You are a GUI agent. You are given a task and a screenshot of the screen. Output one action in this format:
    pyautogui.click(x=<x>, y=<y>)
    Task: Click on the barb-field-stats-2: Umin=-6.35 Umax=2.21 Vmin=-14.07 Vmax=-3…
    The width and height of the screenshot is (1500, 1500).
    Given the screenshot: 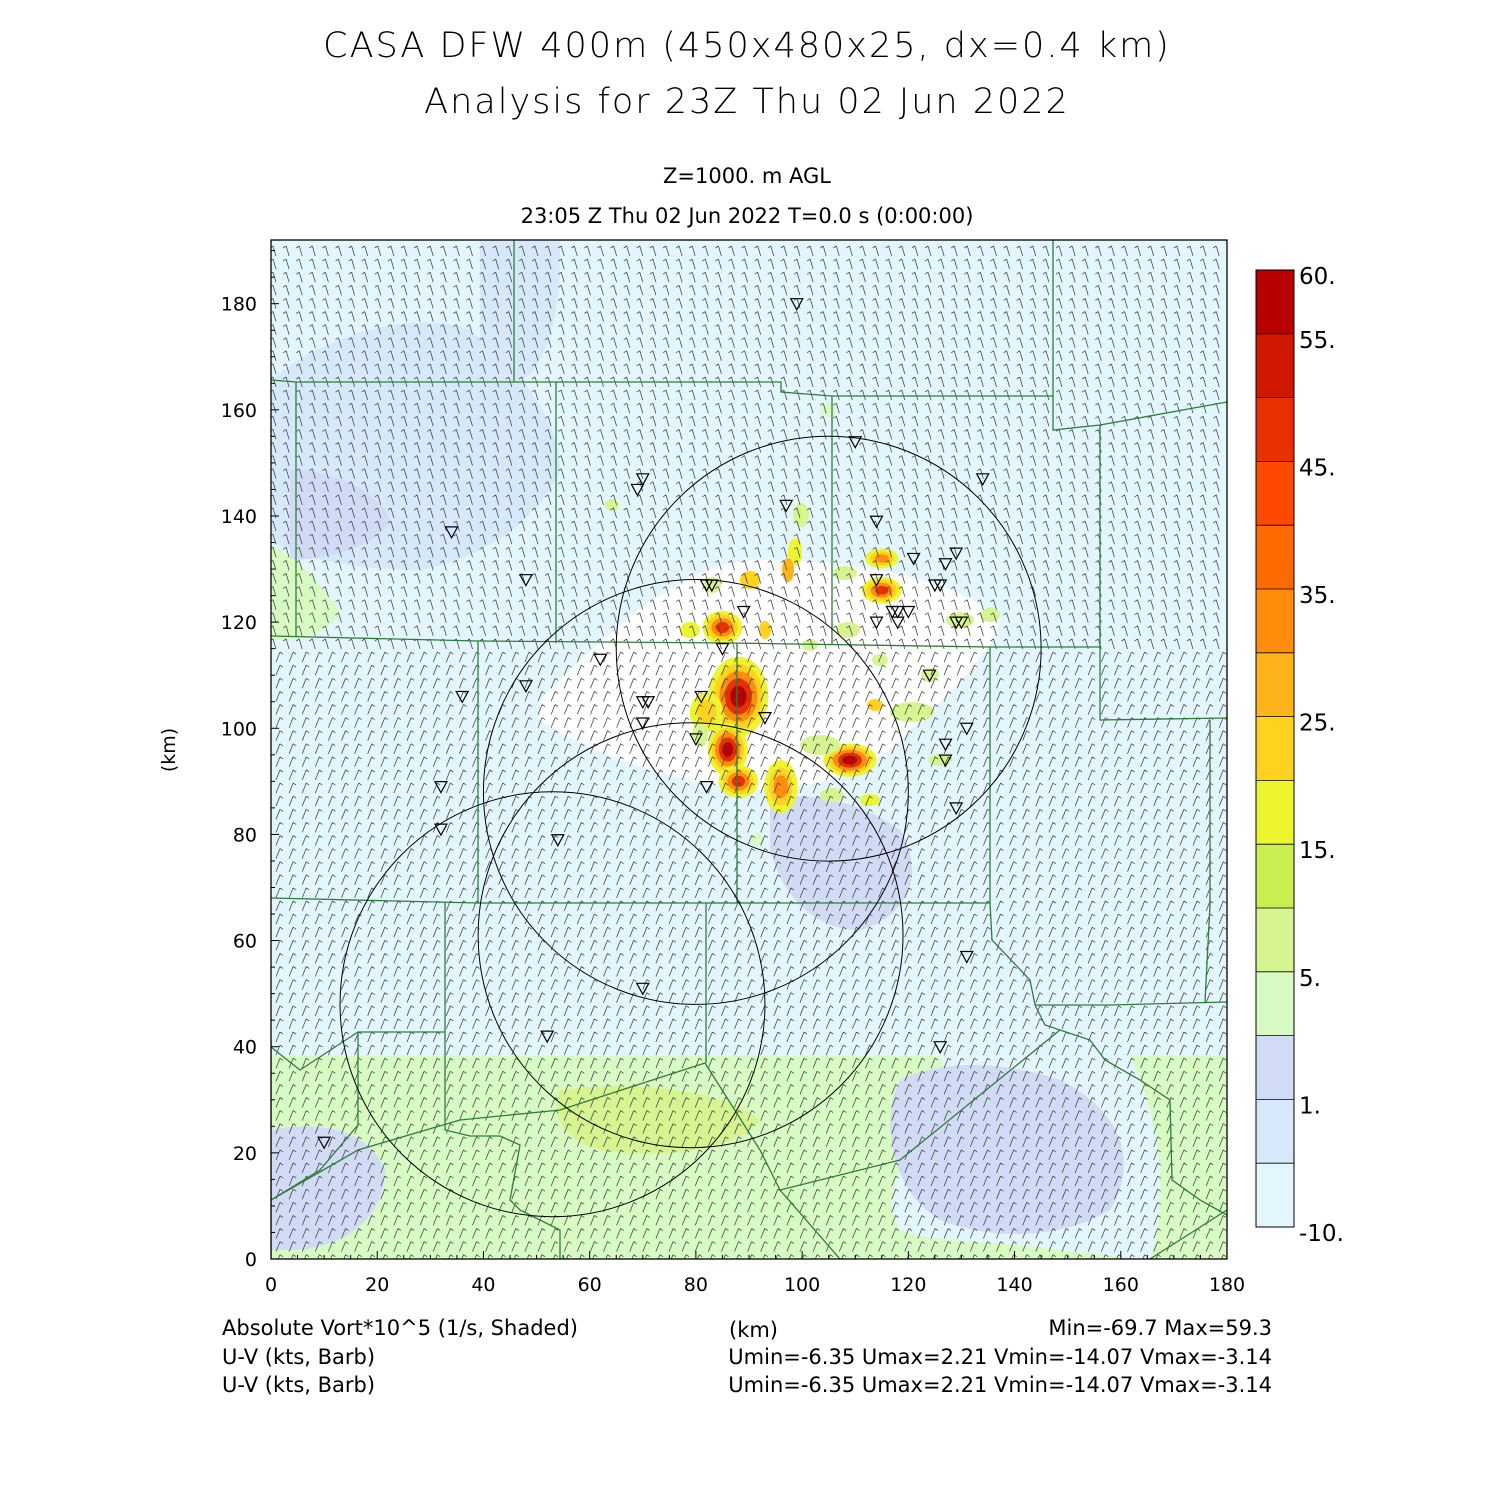 What is the action you would take?
    pyautogui.click(x=1000, y=1385)
    